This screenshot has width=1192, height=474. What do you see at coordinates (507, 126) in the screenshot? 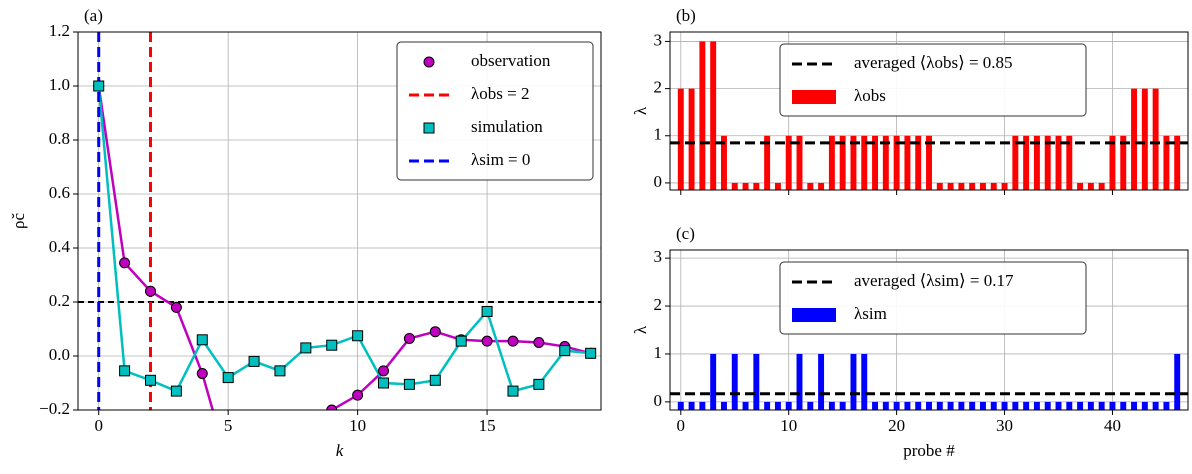
I see `legend-label: simulation` at bounding box center [507, 126].